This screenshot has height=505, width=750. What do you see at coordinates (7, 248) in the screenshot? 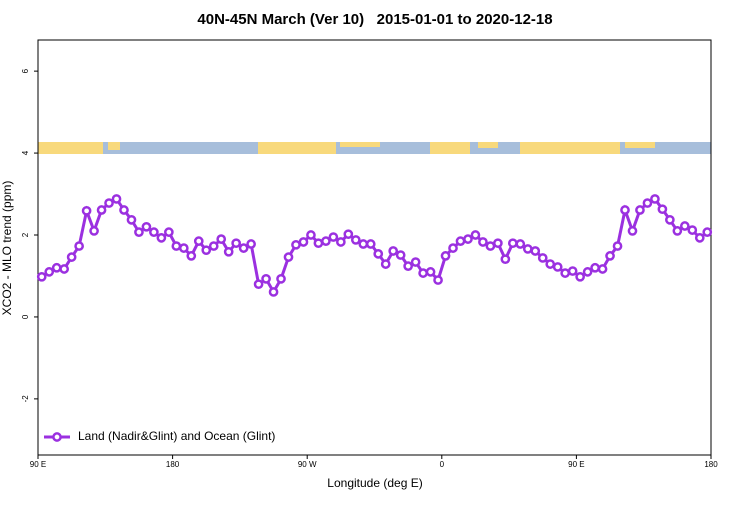
I see `y-axis-label: XCO2 - MLO trend (ppm)` at bounding box center [7, 248].